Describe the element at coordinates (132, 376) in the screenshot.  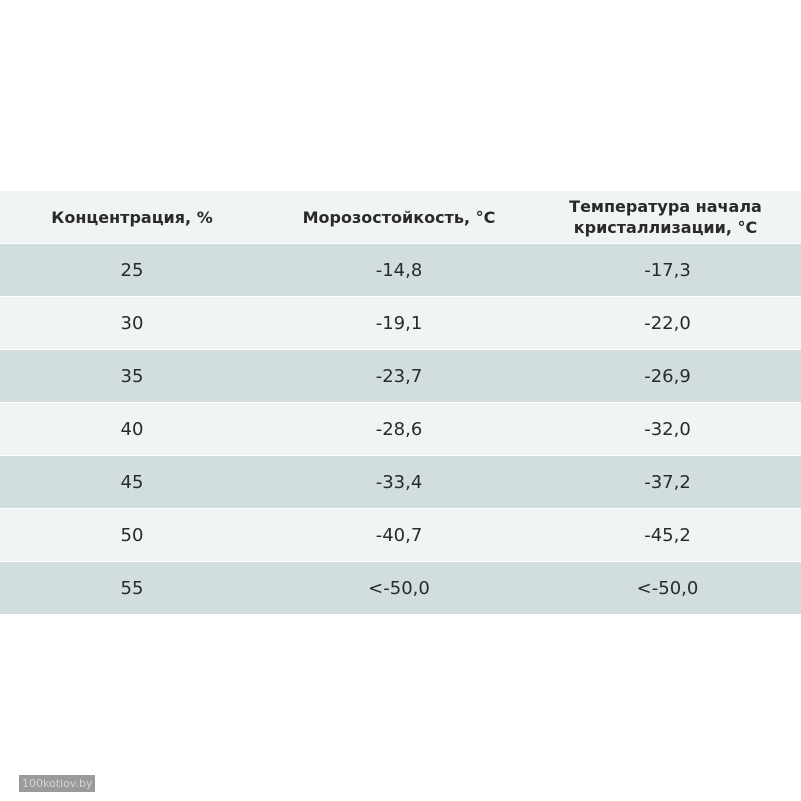
I see `cell-concentration: 35` at that location.